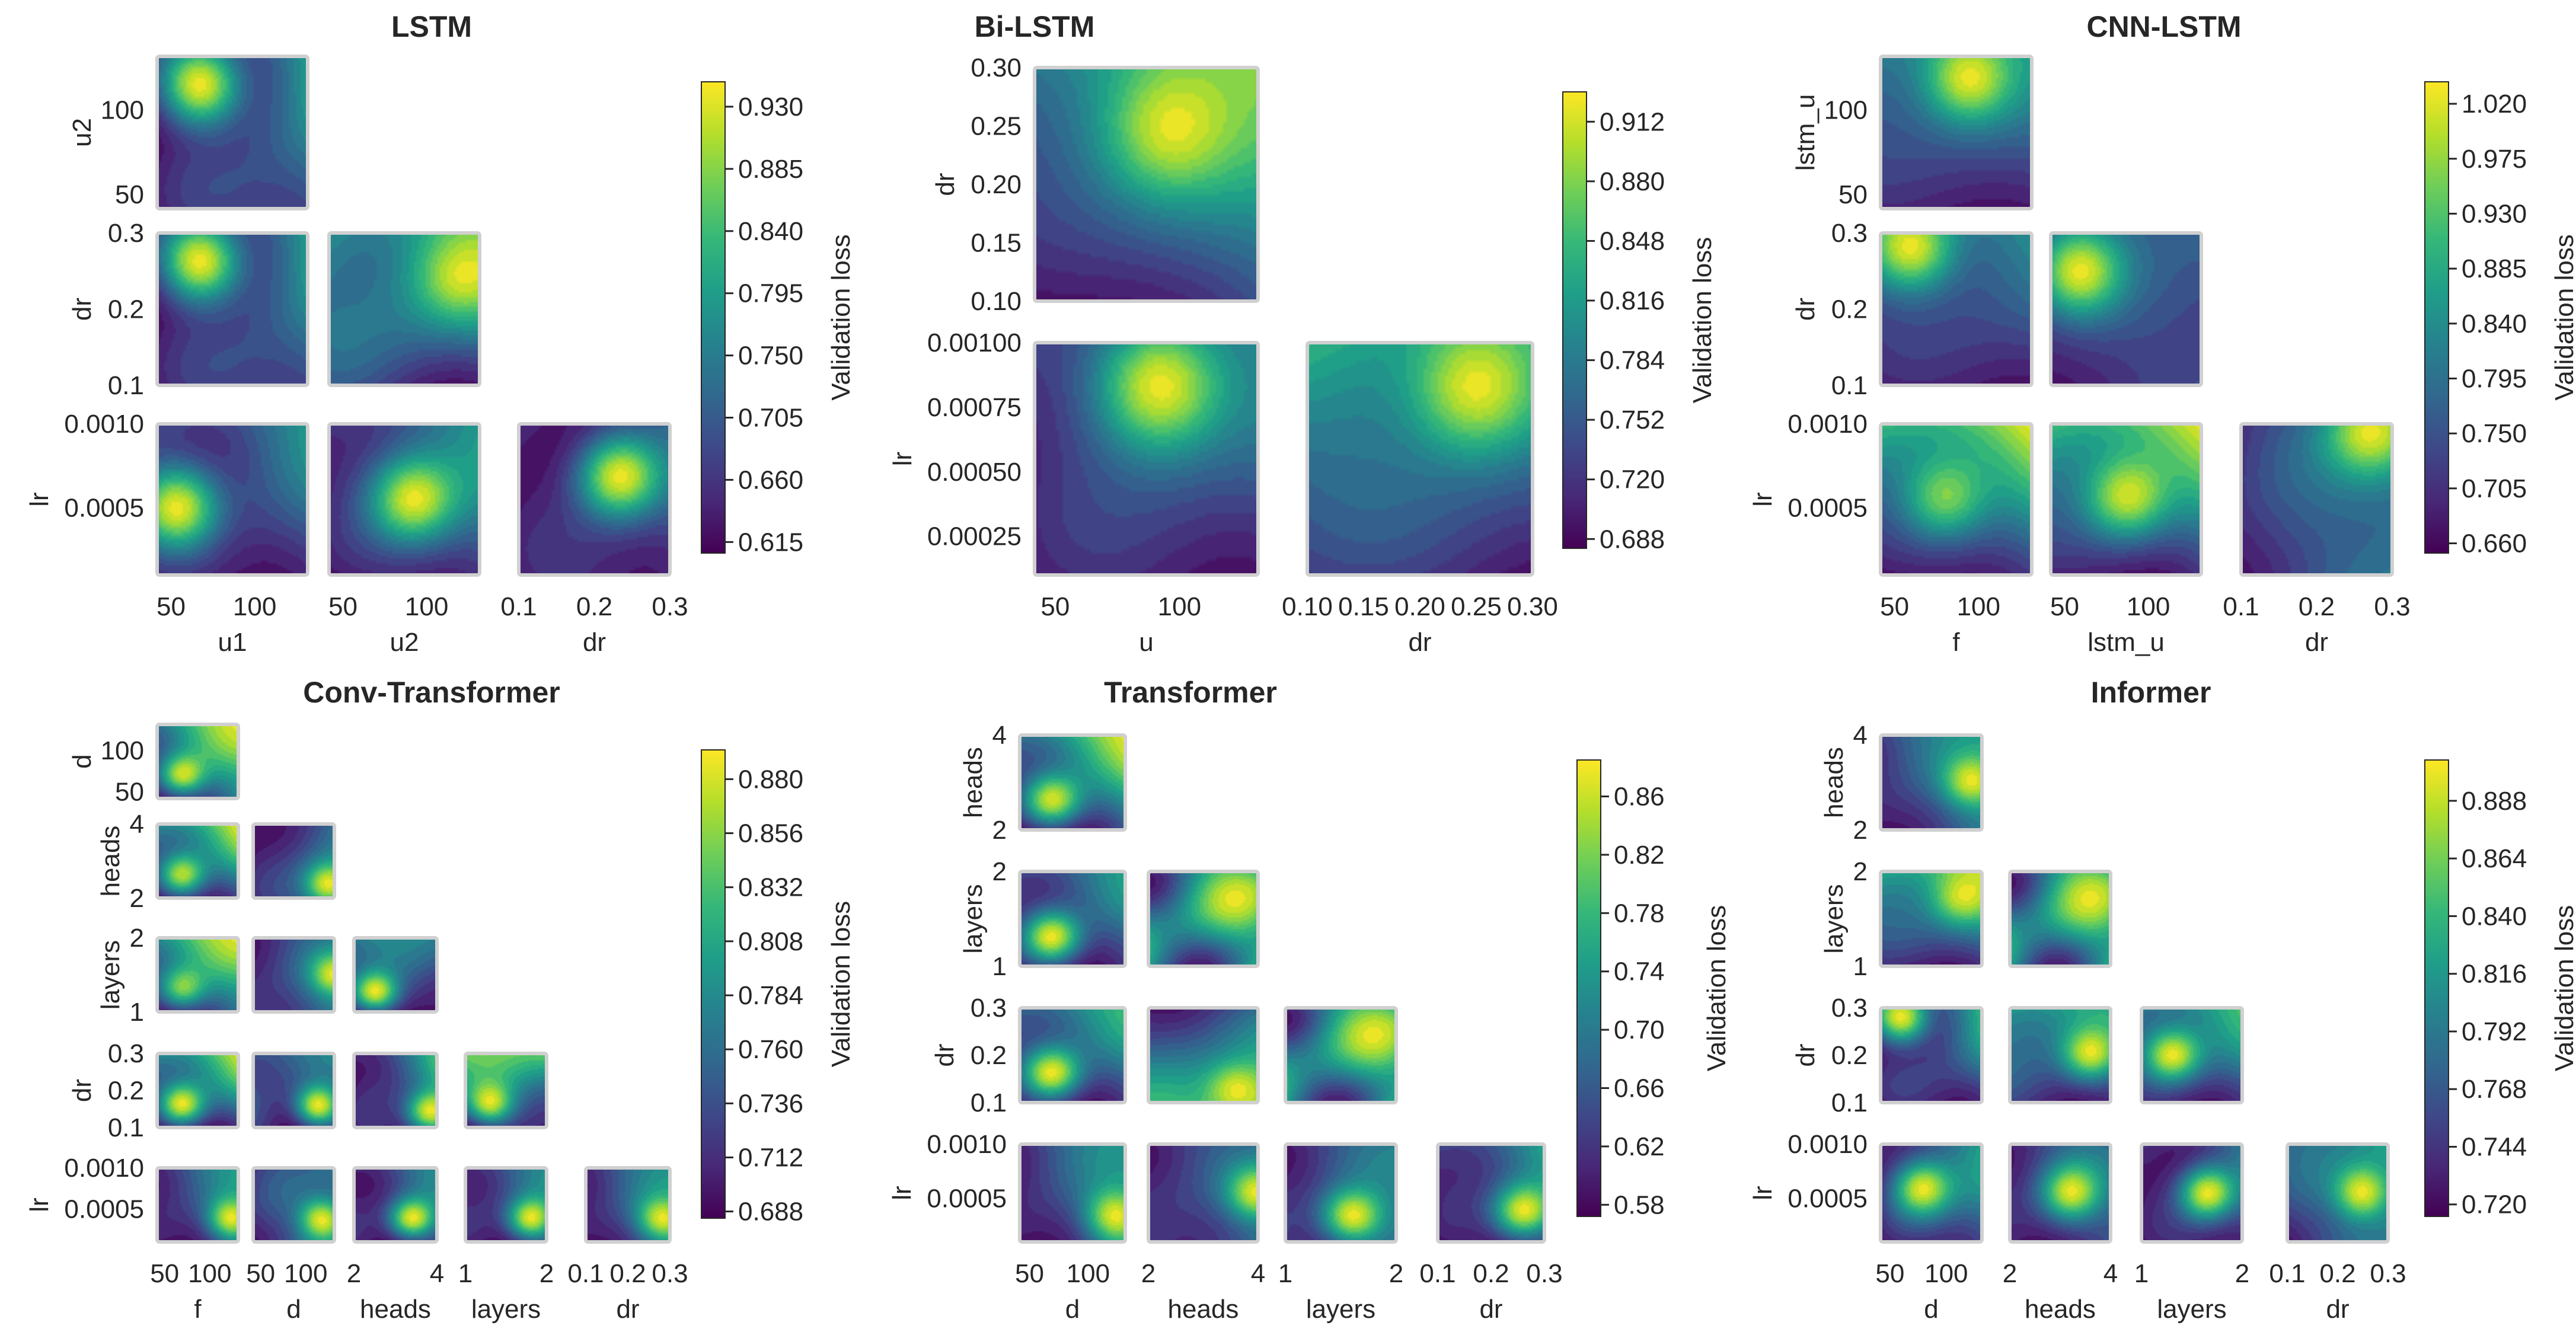 This screenshot has height=1335, width=2576. Describe the element at coordinates (2494, 268) in the screenshot. I see `colorbar-tick-label: 0.885` at that location.